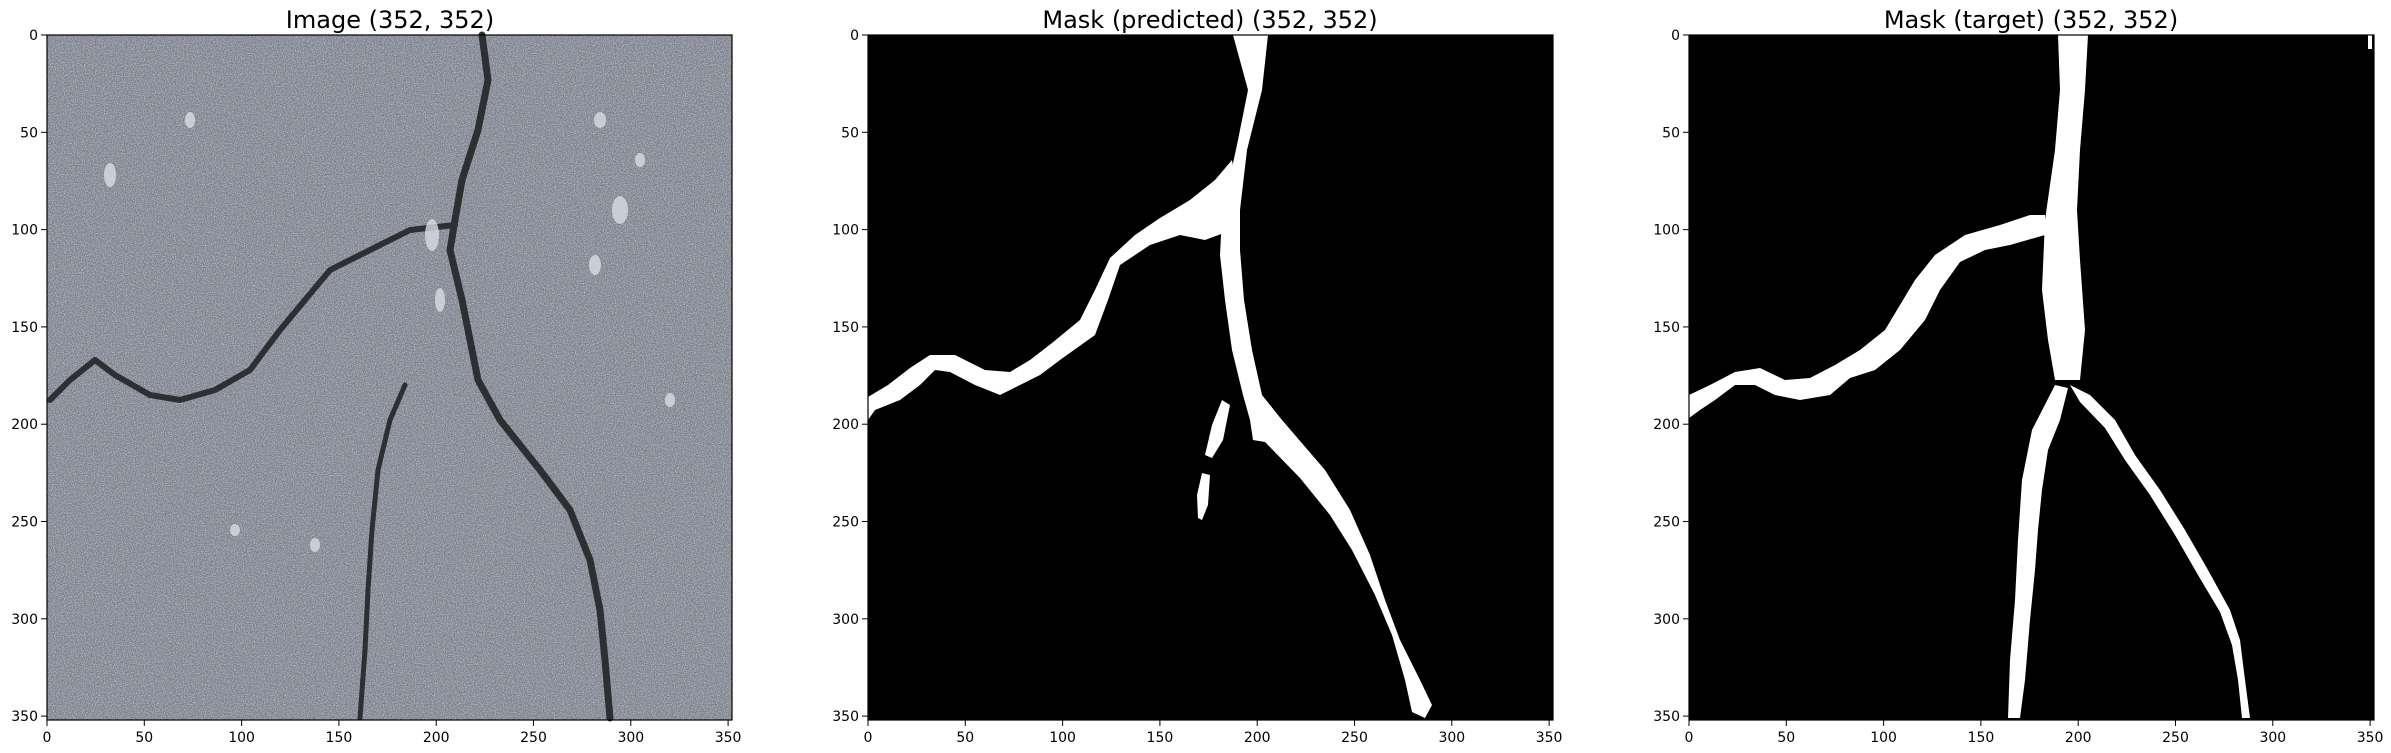 The image size is (2391, 753). I want to click on panel-title: Image (352, 352), so click(390, 20).